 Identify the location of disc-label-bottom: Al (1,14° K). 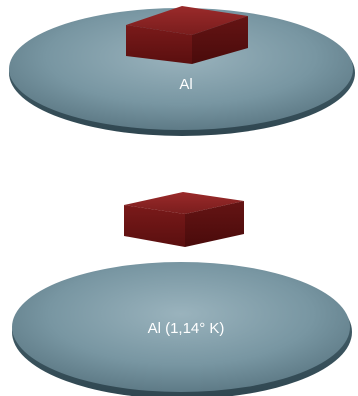
(186, 328).